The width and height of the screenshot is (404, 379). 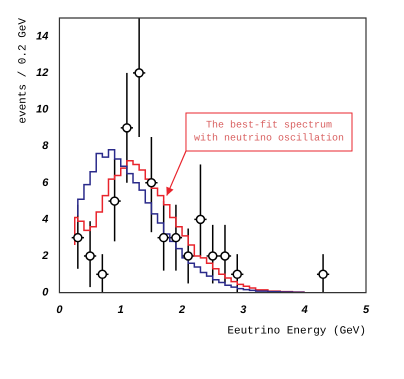 I want to click on y-tick-label: 4, so click(x=44, y=219).